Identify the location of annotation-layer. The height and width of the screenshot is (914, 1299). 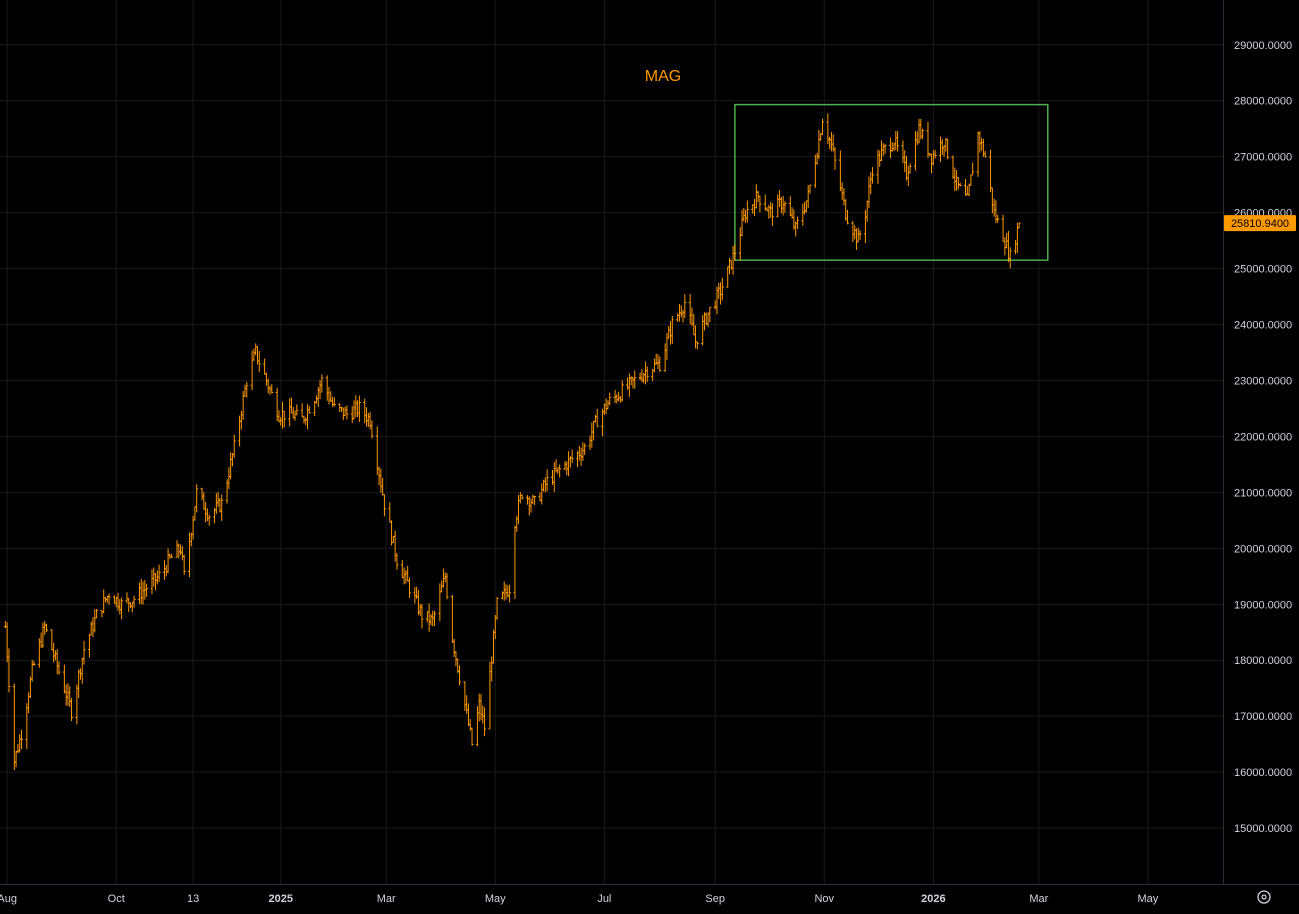
(891, 182).